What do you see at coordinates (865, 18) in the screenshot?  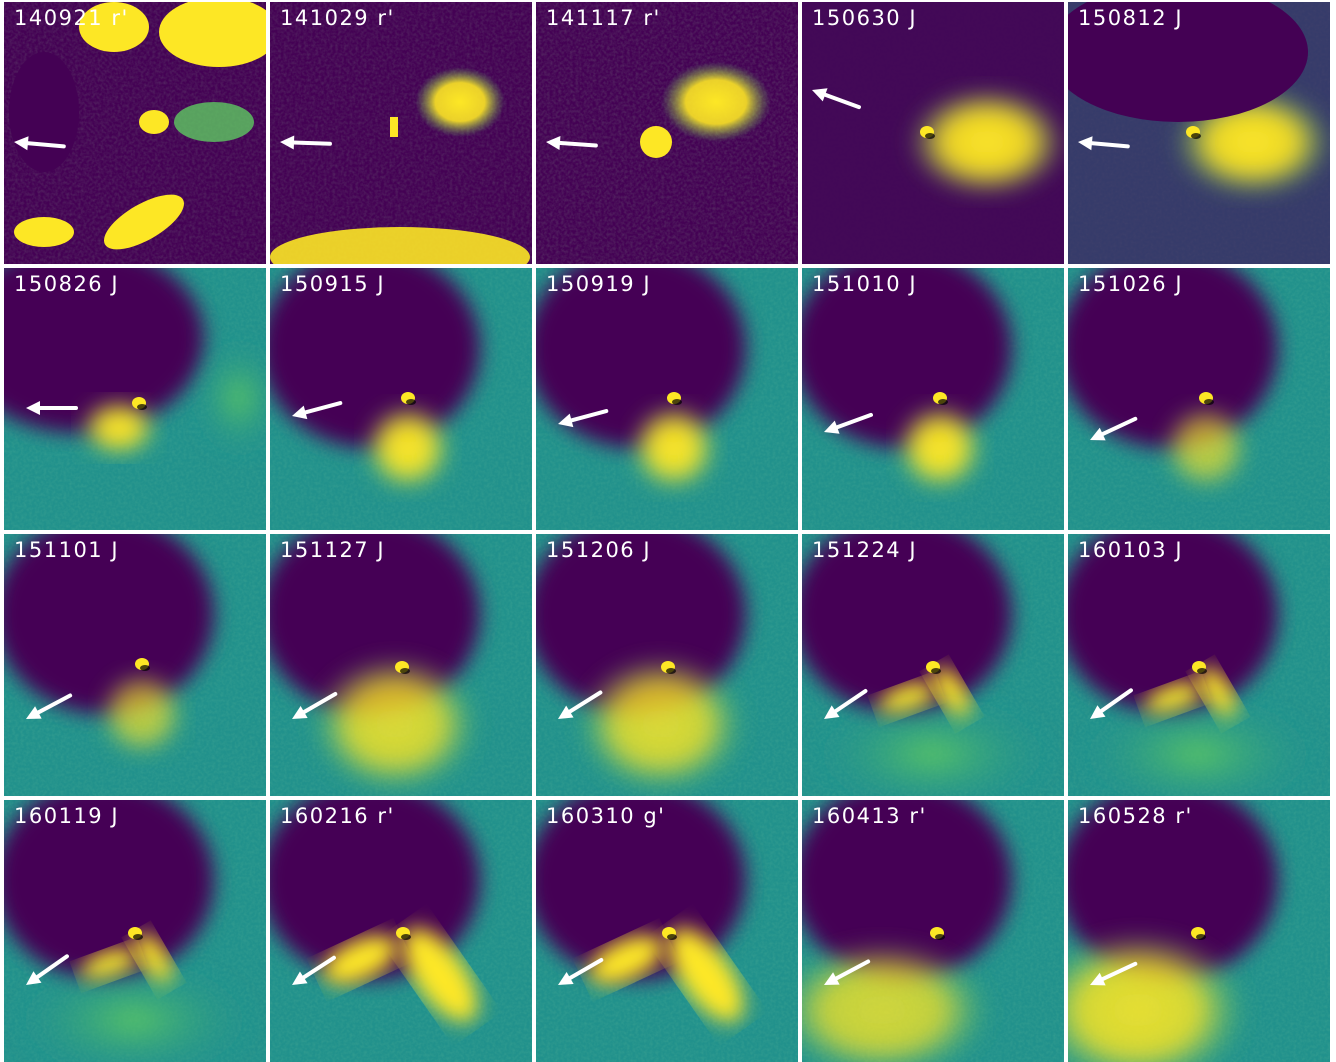 I see `panel-label: 150630 J` at bounding box center [865, 18].